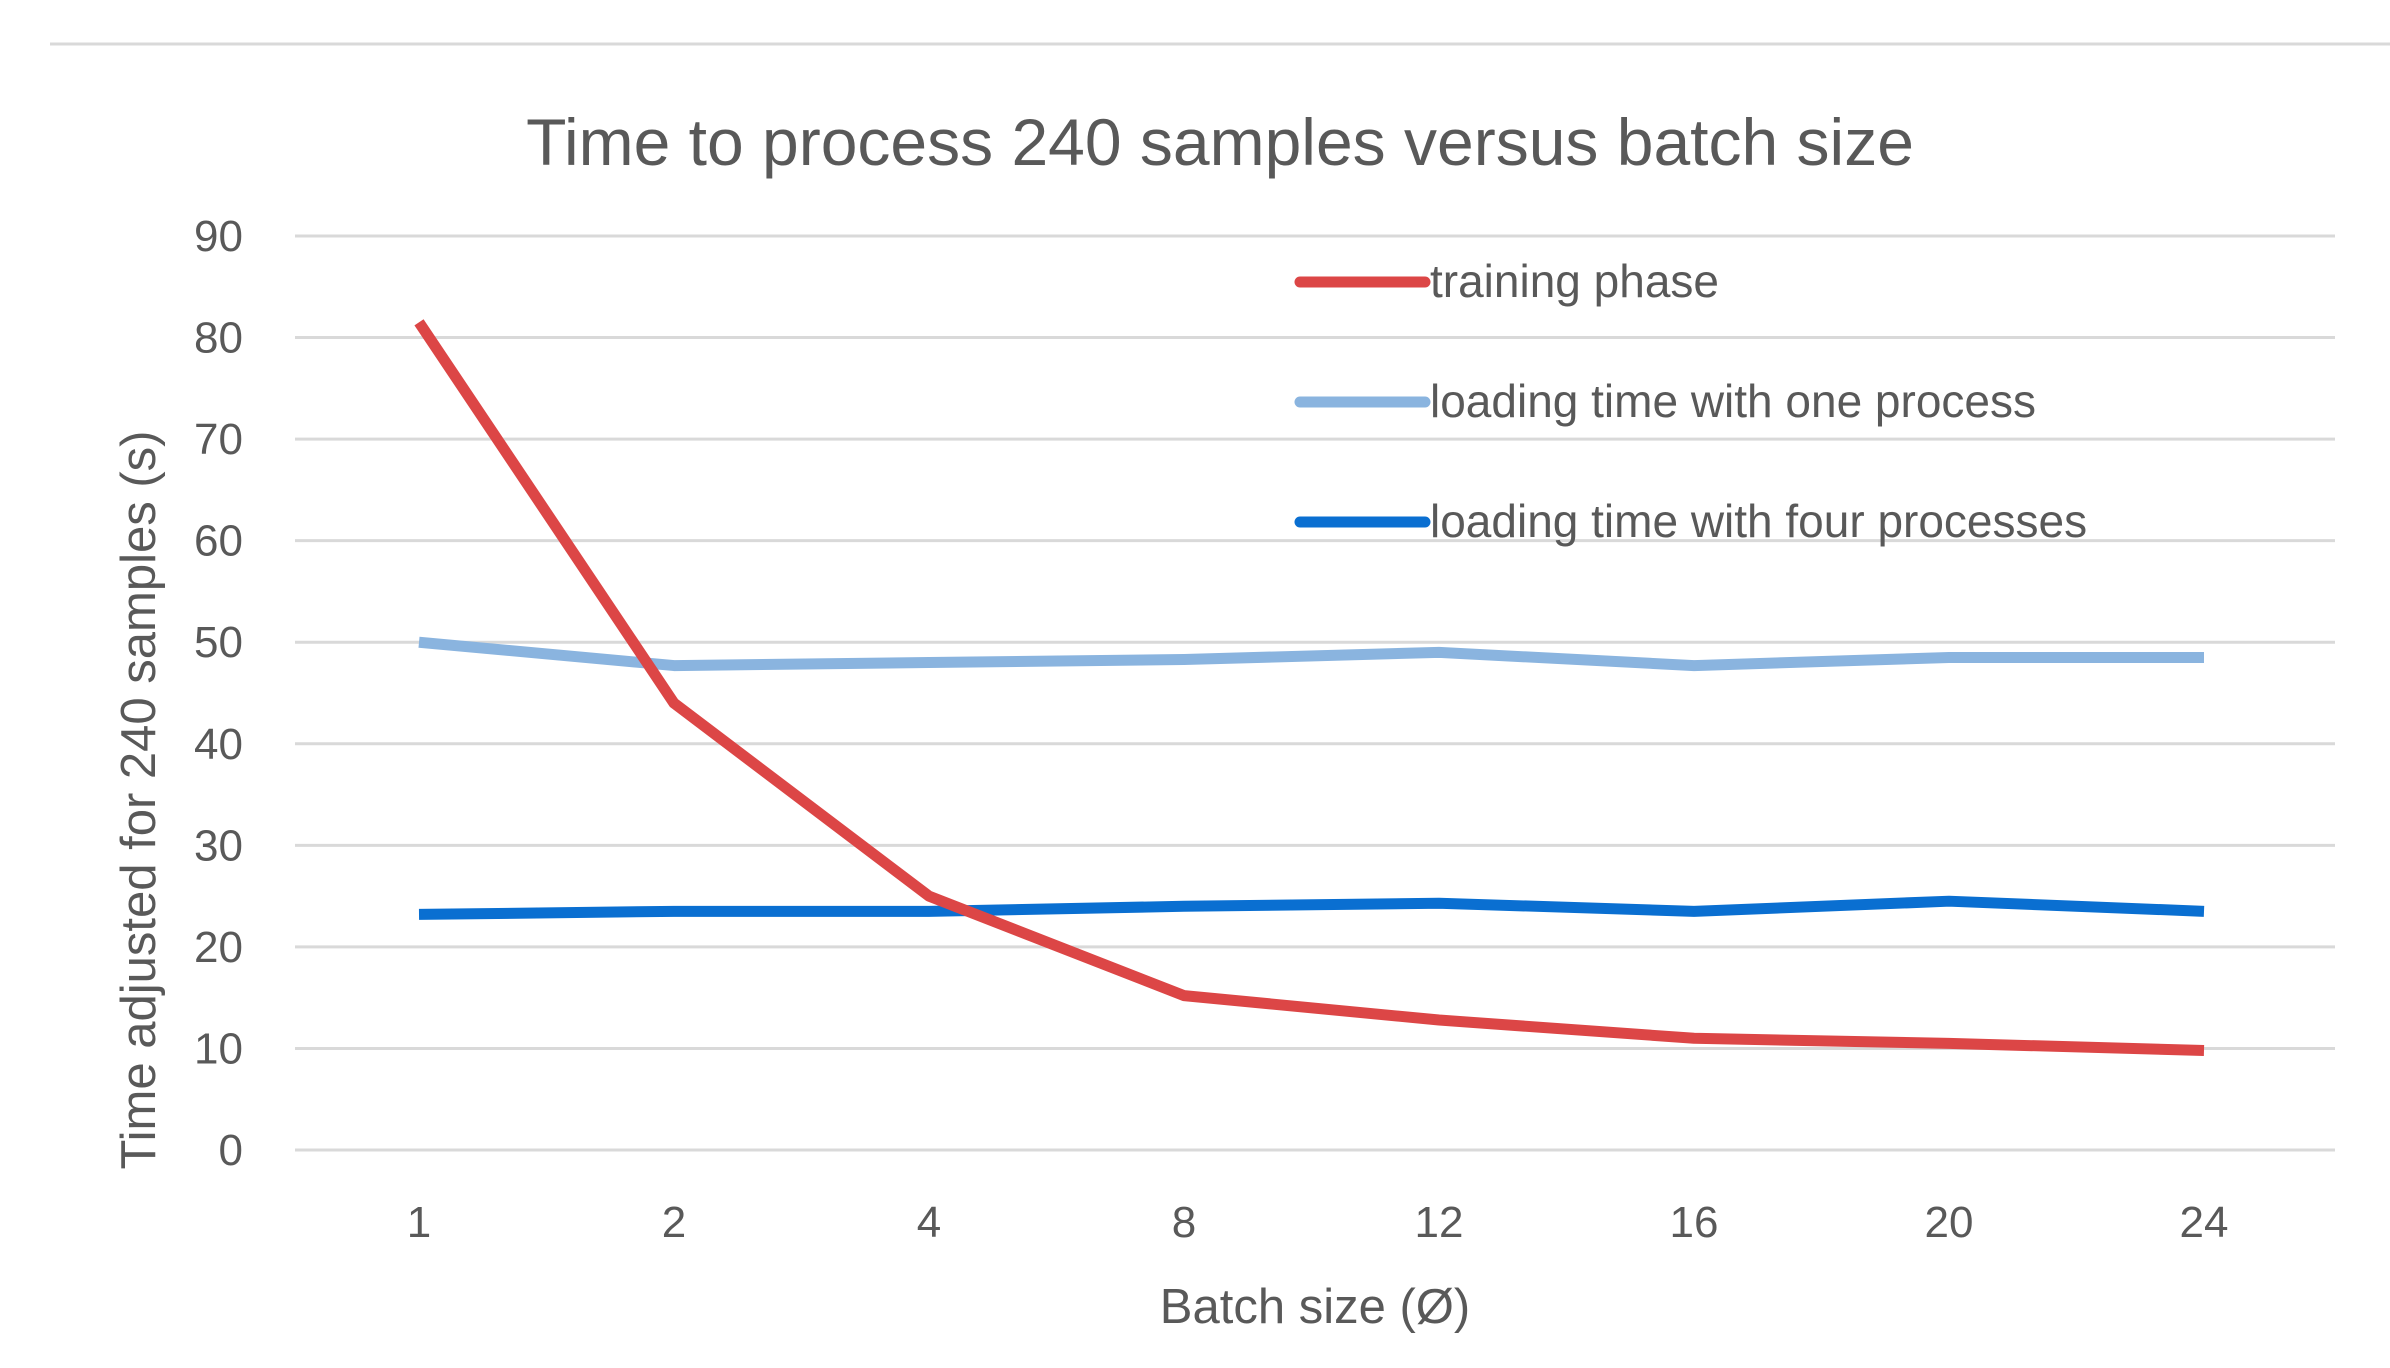 Image resolution: width=2390 pixels, height=1368 pixels. I want to click on series-line-loading-time-with-one-process, so click(1311, 654).